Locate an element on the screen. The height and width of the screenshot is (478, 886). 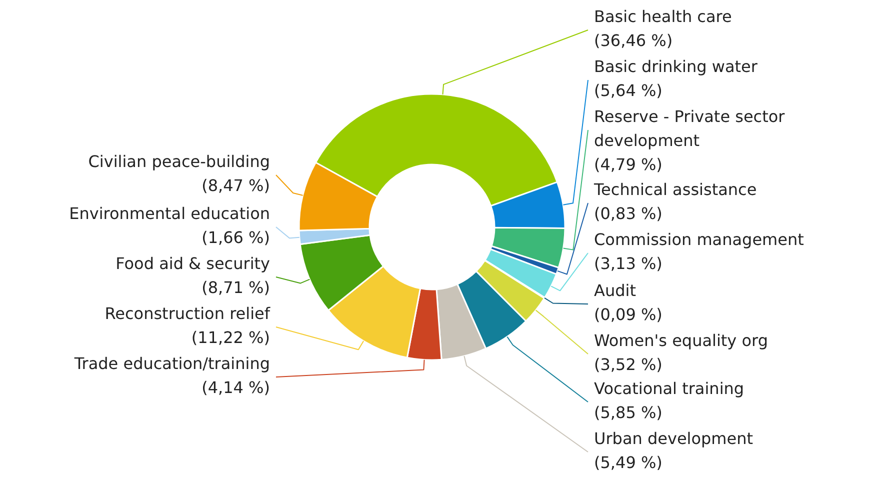
data-label: (4,14 %) is located at coordinates (236, 388).